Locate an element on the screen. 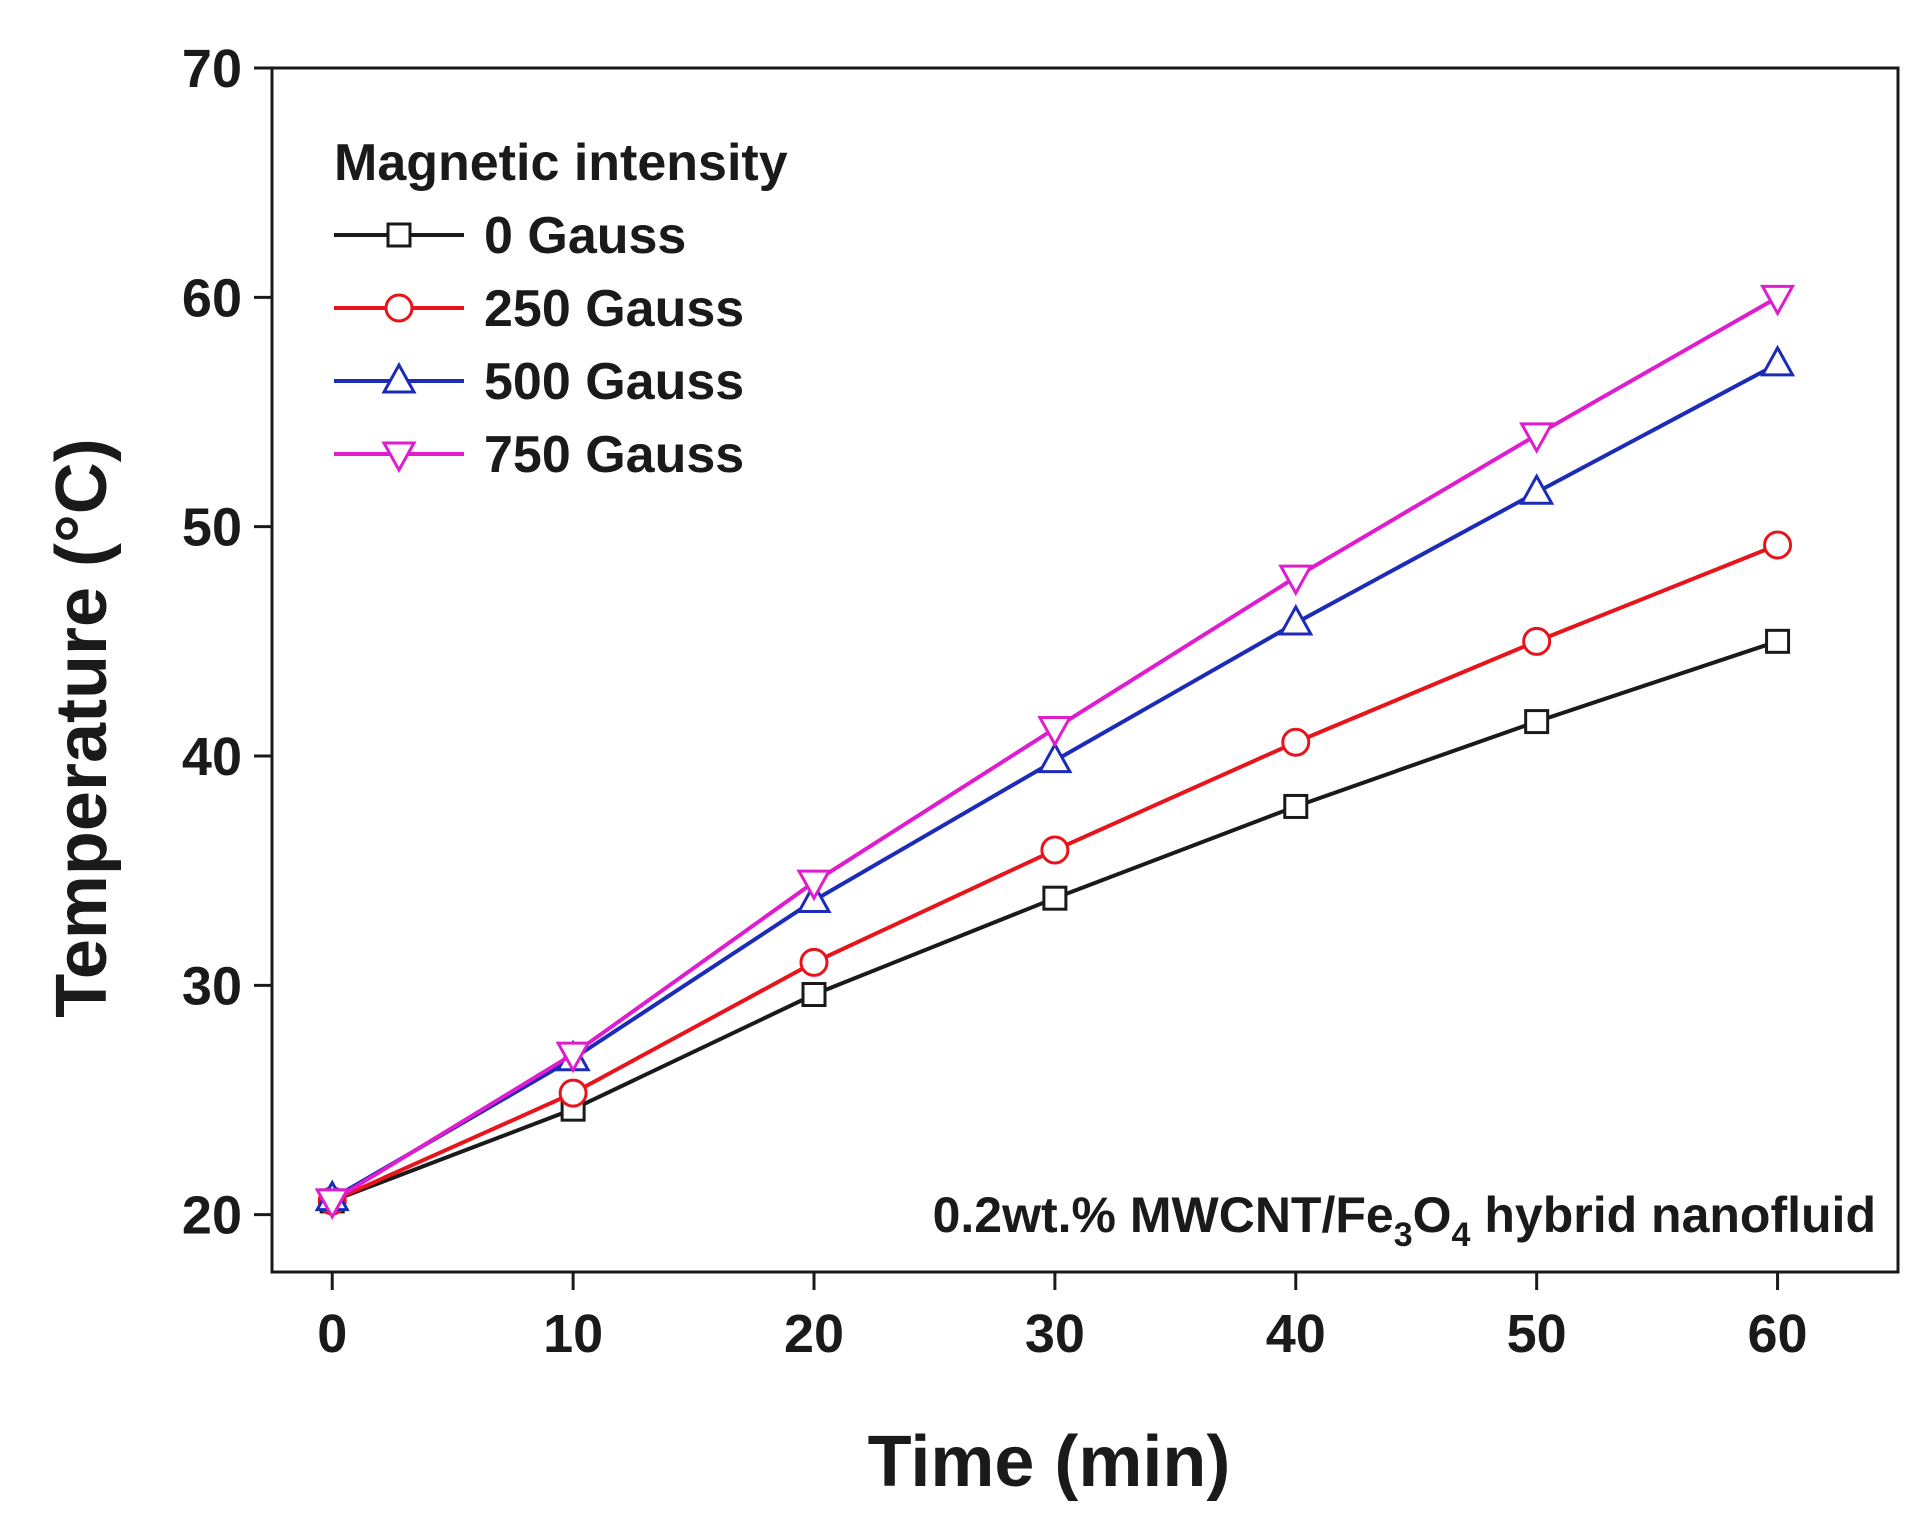 This screenshot has height=1532, width=1928. y-axis-ticks: 20 30 40 50 60 70 is located at coordinates (227, 642).